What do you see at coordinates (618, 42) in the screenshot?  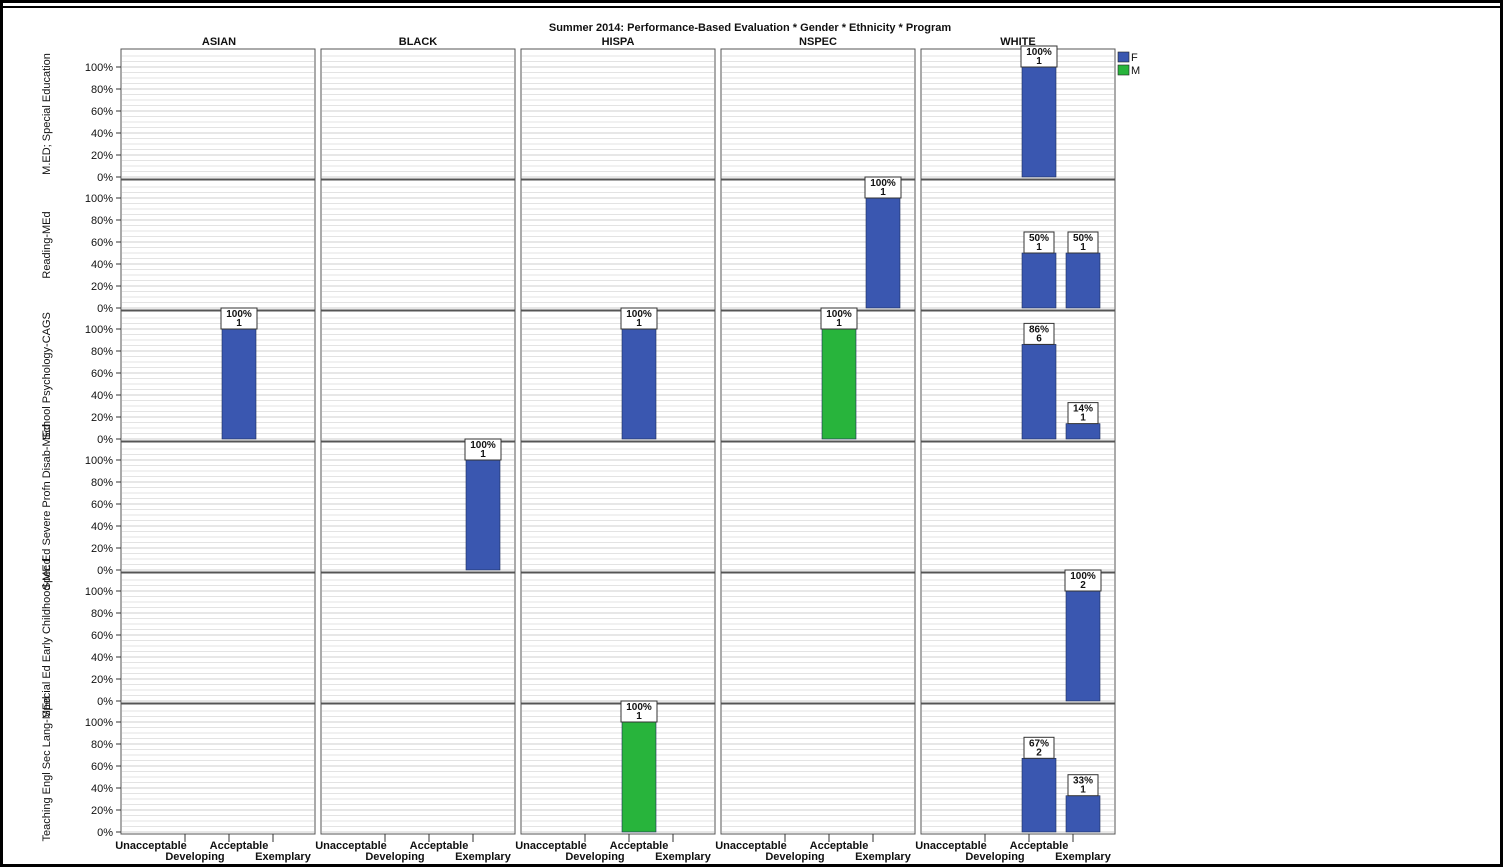 I see `column-header-hispa: HISPA` at bounding box center [618, 42].